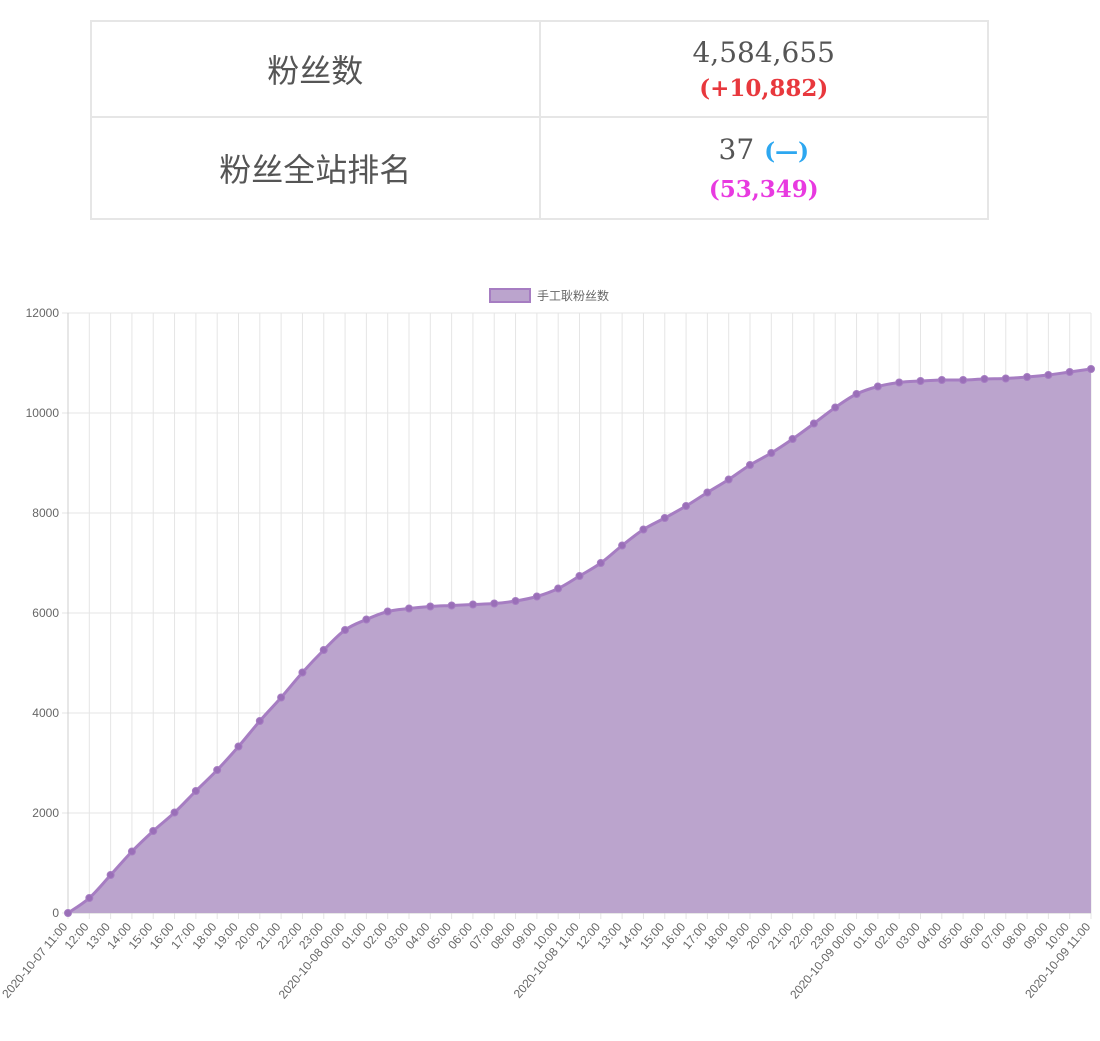 The width and height of the screenshot is (1100, 1041). I want to click on rank-row: 粉丝全站排名 37 (—) (53,349), so click(539, 168).